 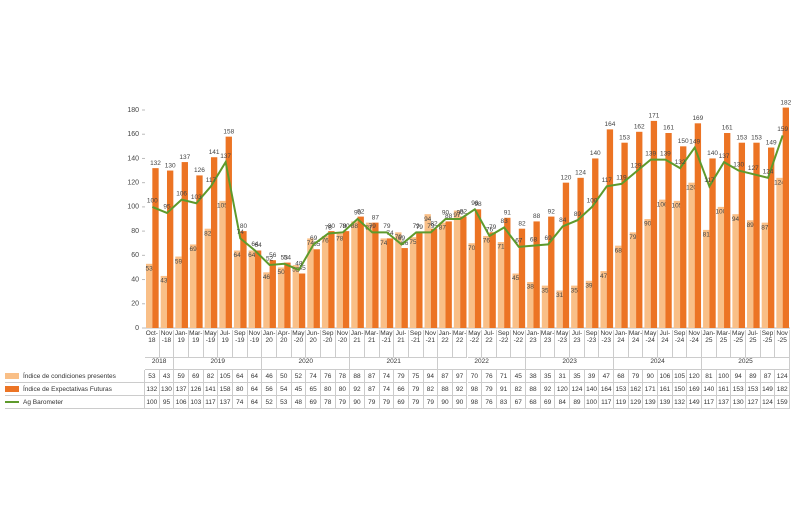 I want to click on category-label: Sep-22, so click(x=504, y=344).